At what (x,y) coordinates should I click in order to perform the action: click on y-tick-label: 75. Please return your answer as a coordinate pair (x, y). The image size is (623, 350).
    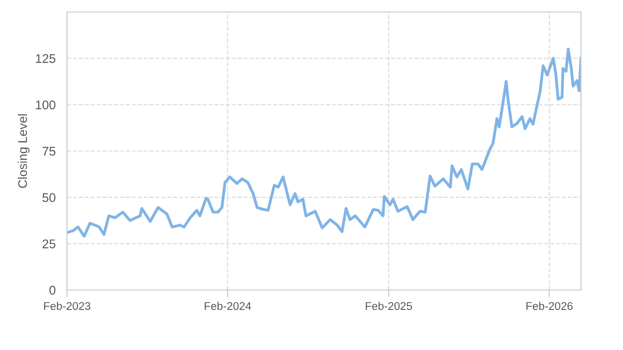
    Looking at the image, I should click on (49, 151).